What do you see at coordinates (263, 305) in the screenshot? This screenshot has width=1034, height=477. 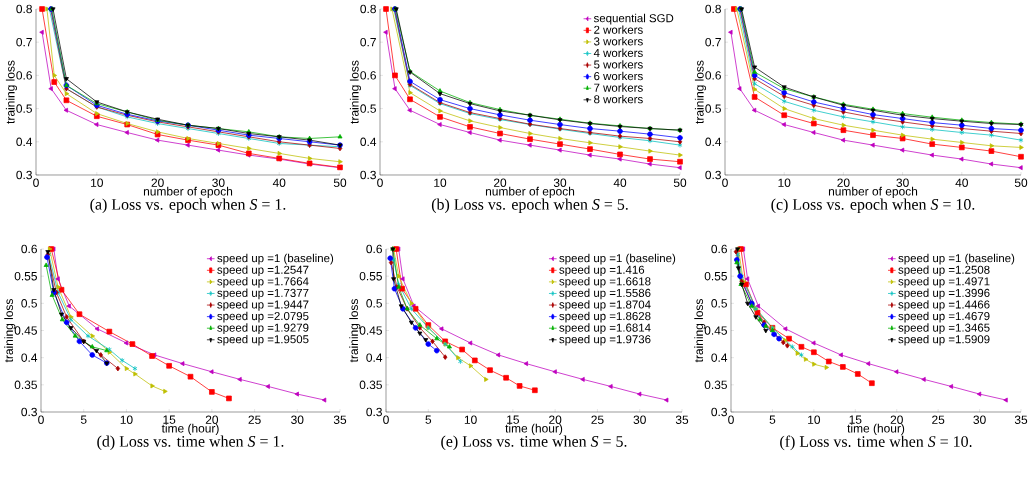 I see `legend-label: speed up =1.9447` at bounding box center [263, 305].